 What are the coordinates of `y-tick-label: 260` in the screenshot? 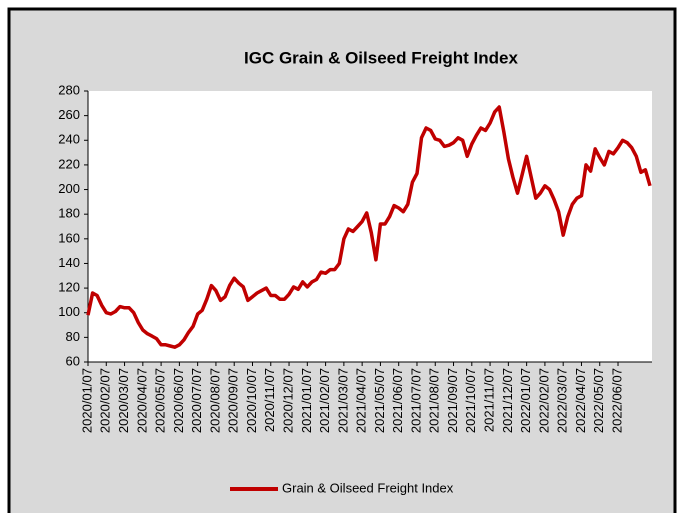 It's located at (69, 114).